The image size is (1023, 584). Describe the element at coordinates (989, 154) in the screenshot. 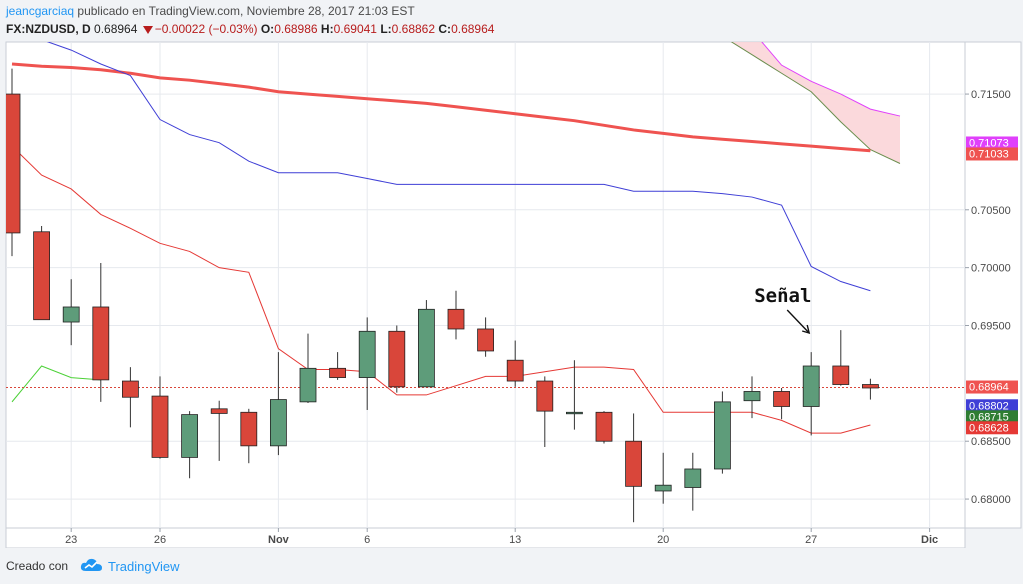

I see `price-axis-badge-label: 0.71033` at that location.